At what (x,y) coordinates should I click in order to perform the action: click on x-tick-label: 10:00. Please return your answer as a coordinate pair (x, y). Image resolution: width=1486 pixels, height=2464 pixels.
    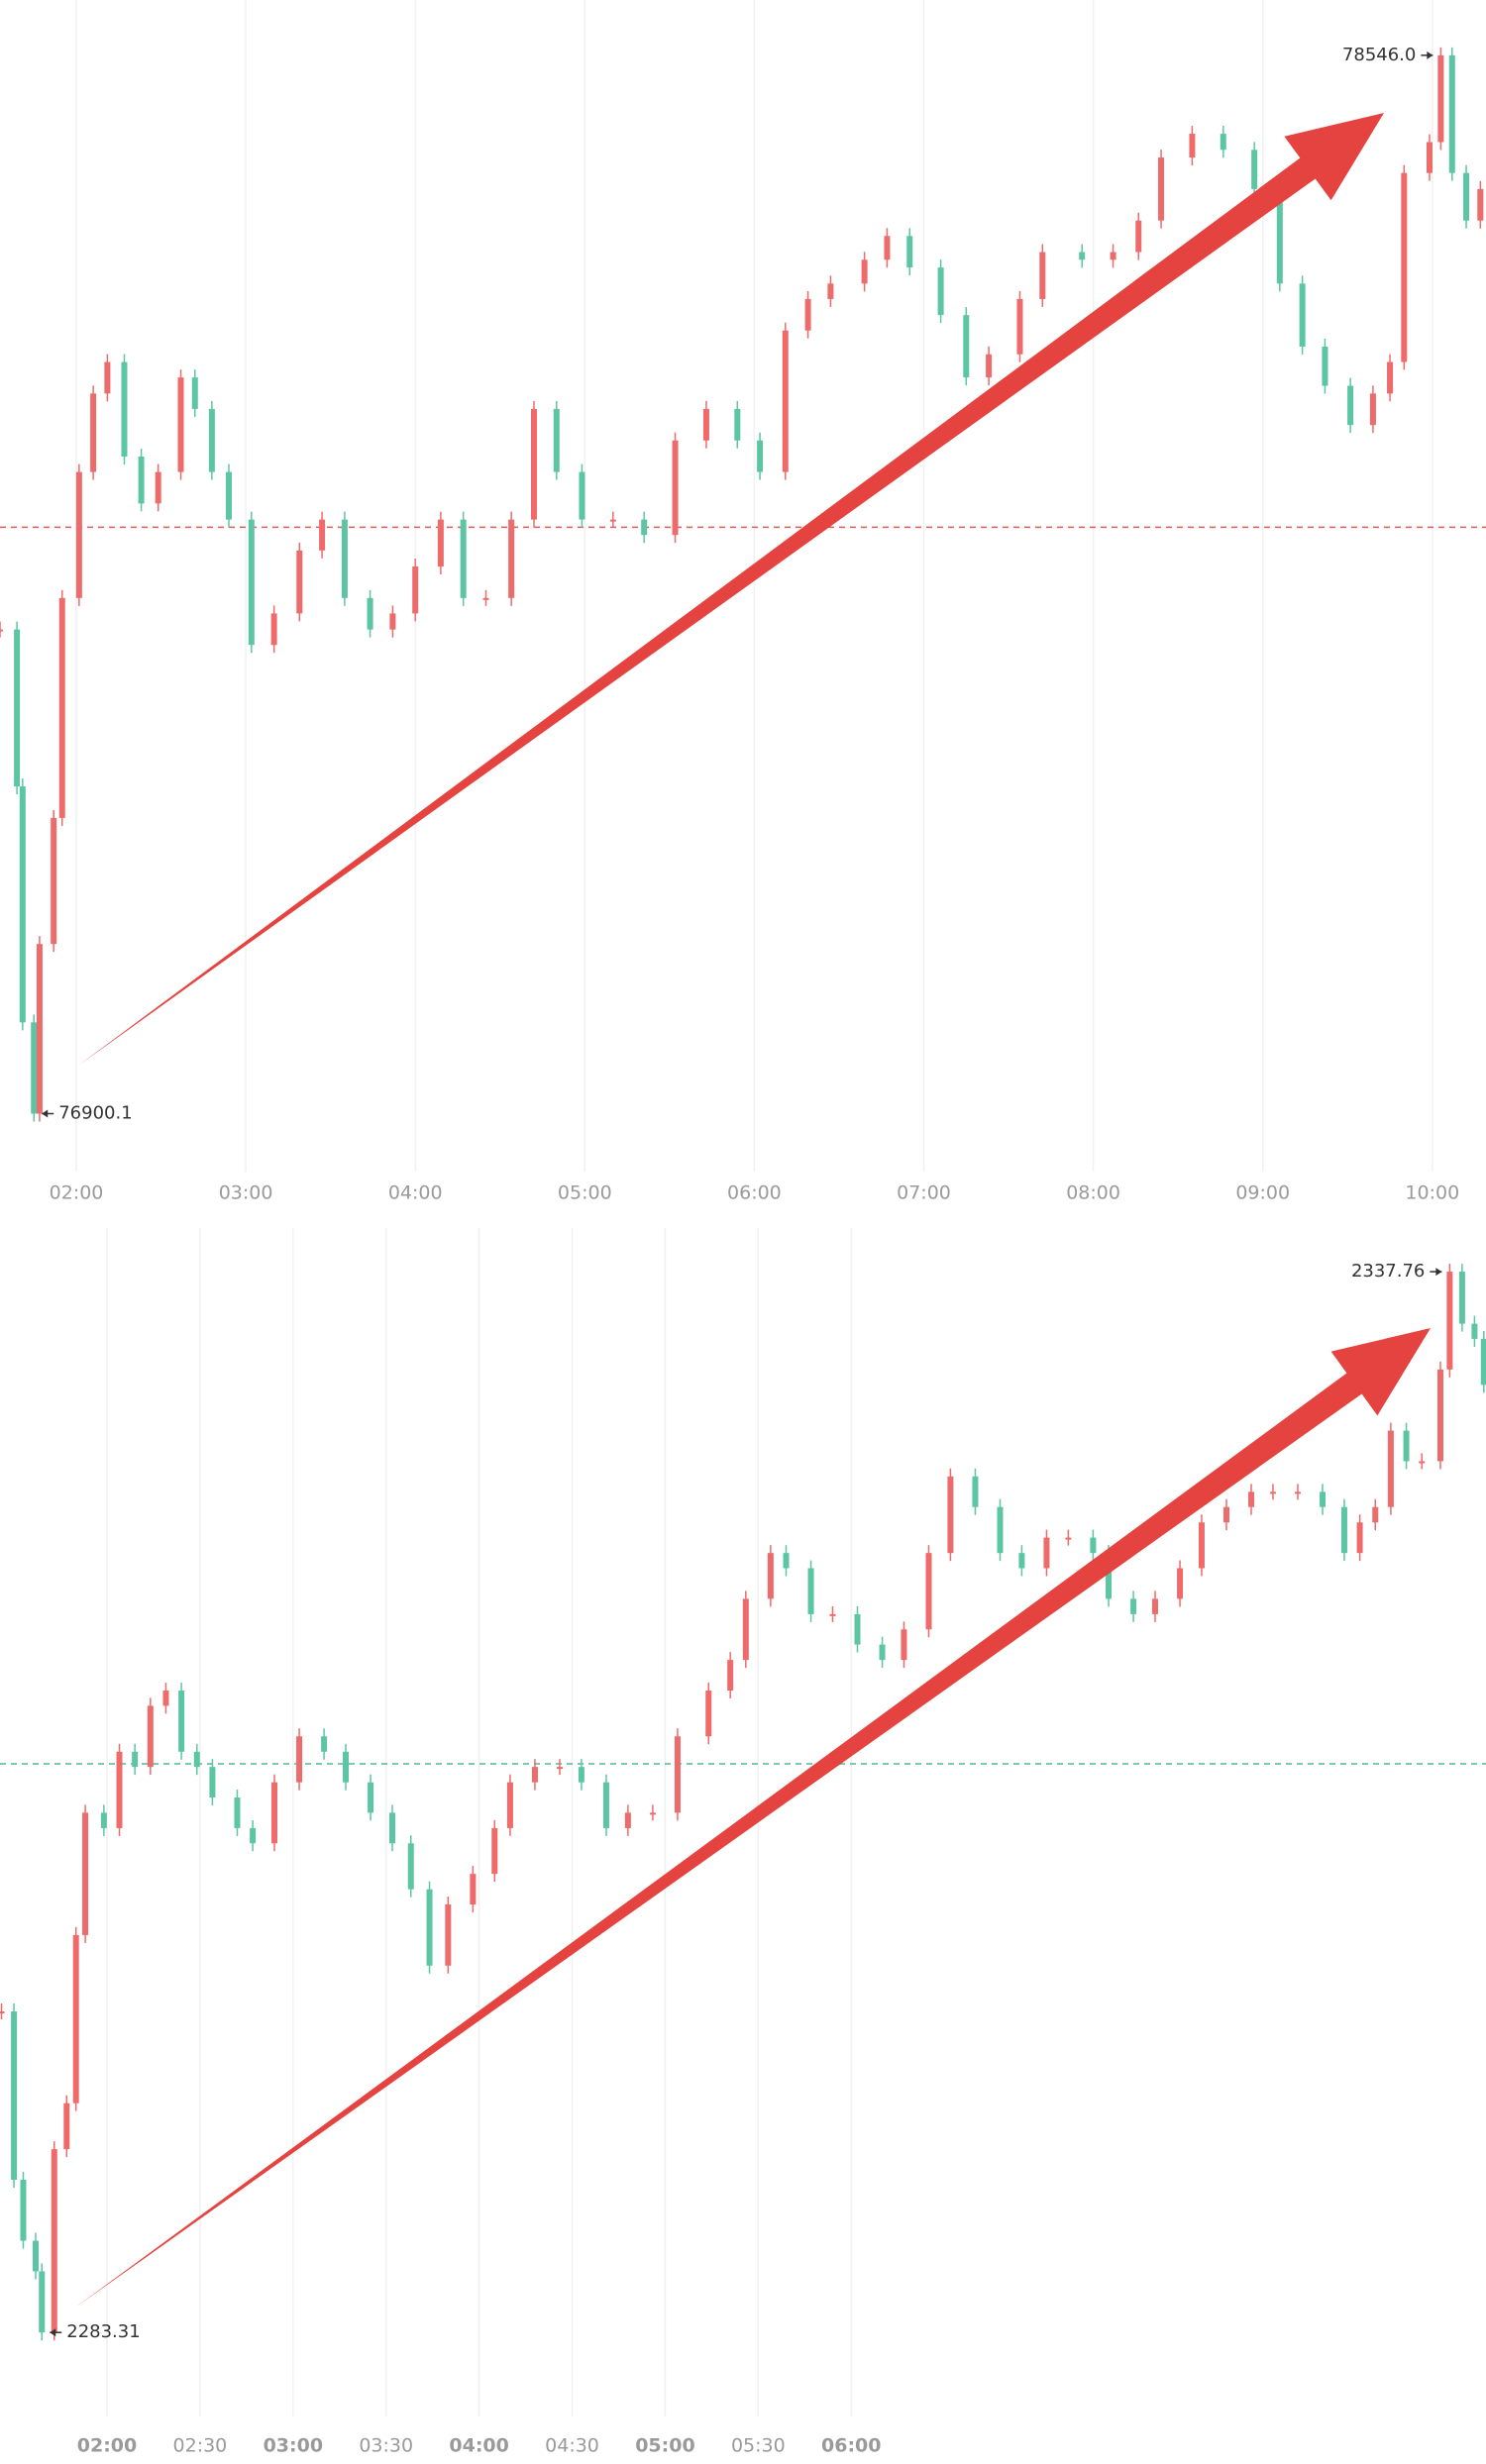
    Looking at the image, I should click on (1432, 1193).